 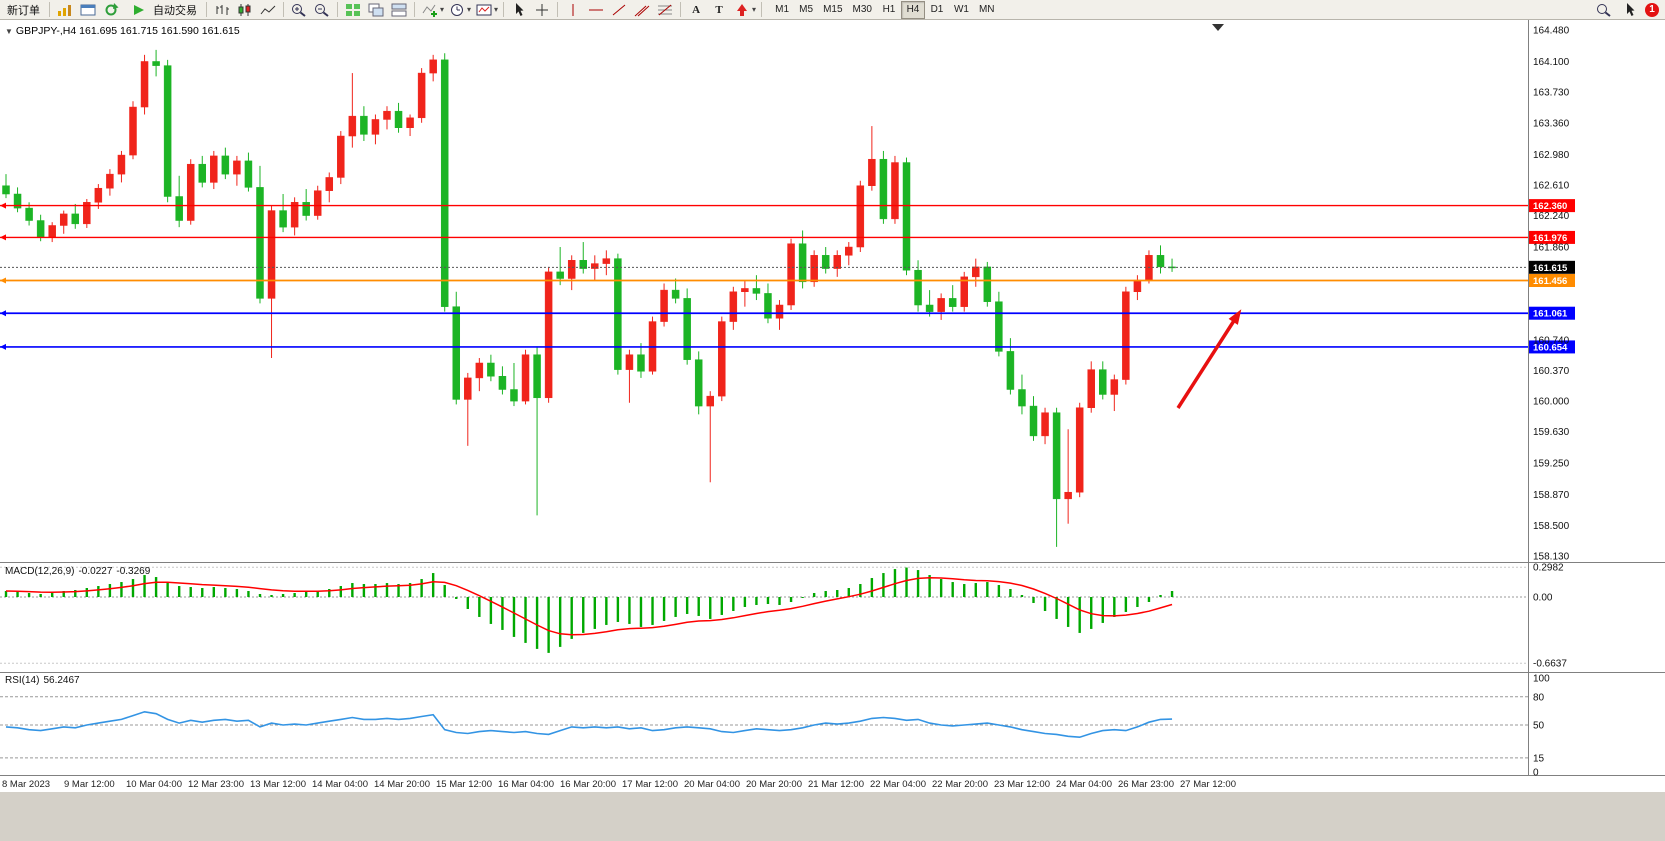 I want to click on play-icon, so click(x=139, y=9).